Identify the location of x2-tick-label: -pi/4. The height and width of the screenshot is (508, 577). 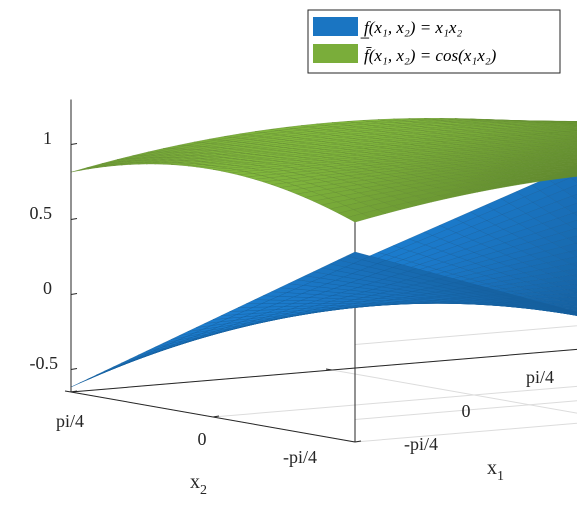
(300, 457).